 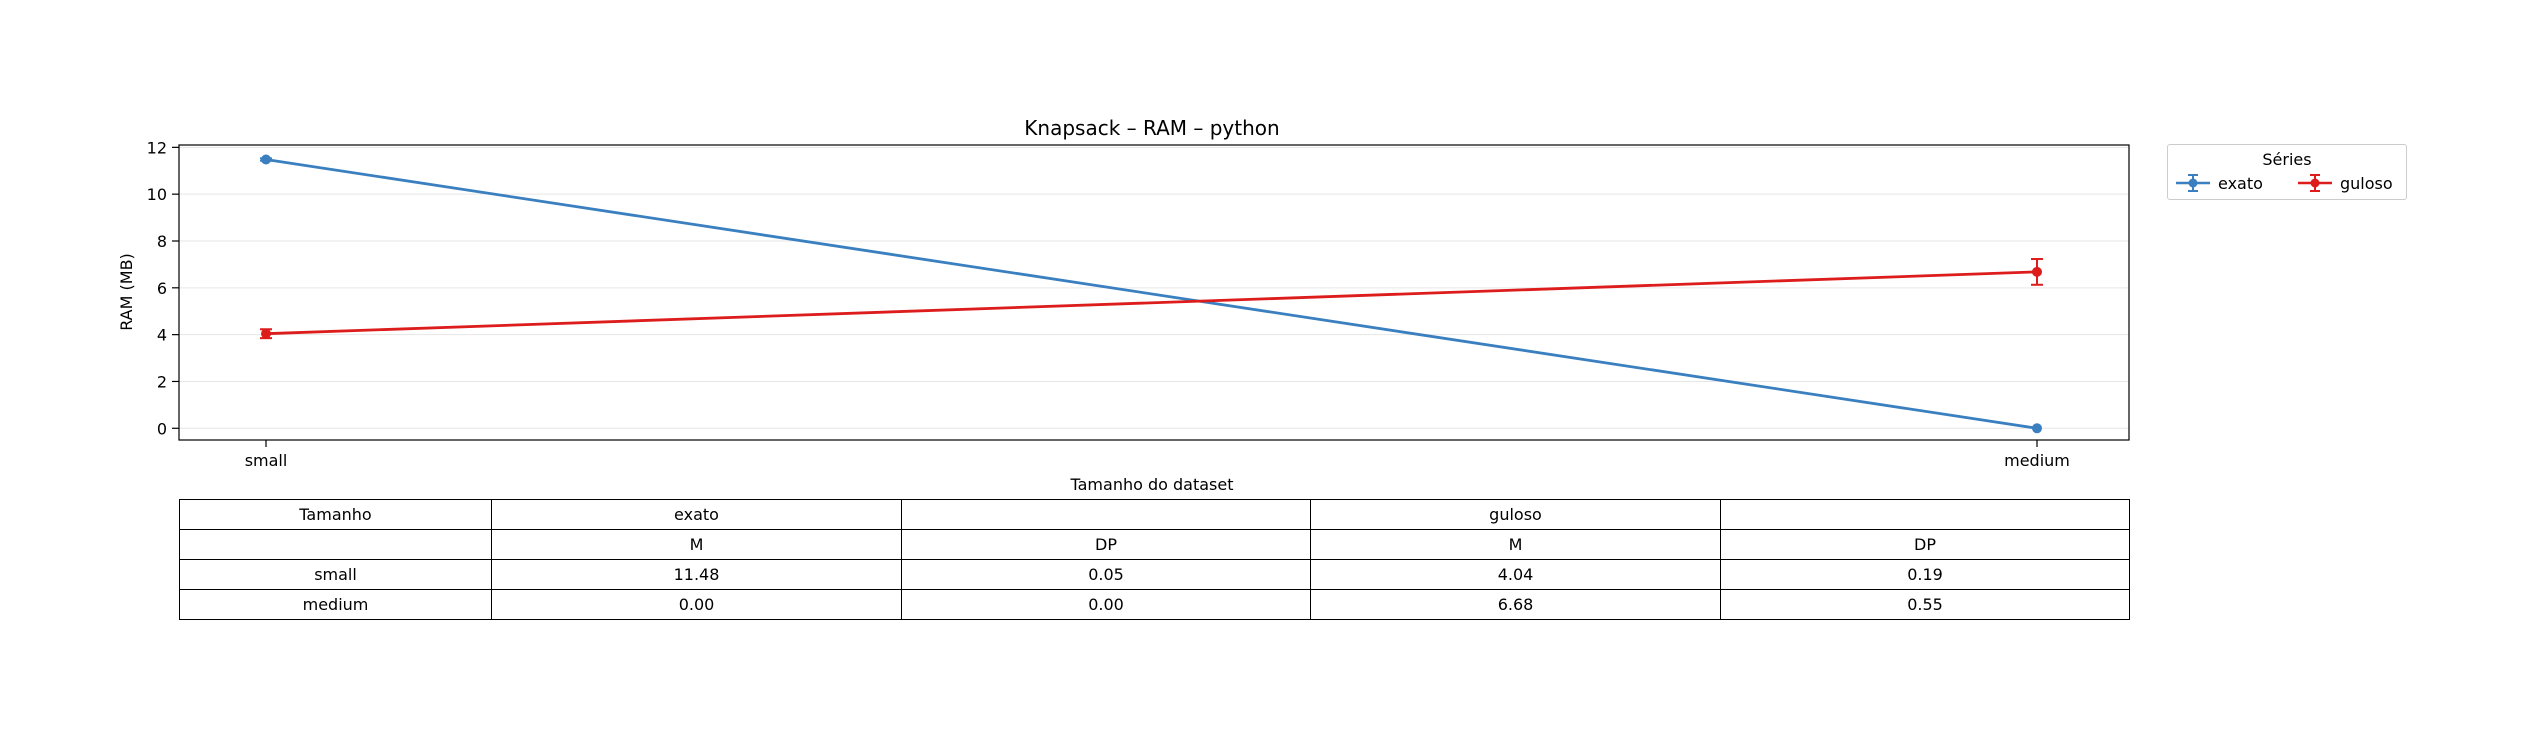 What do you see at coordinates (162, 335) in the screenshot?
I see `y-tick-label: 4` at bounding box center [162, 335].